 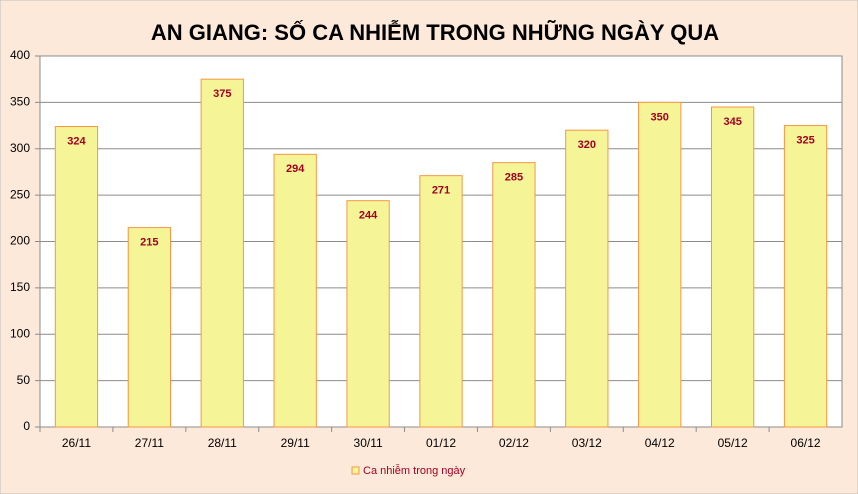 I want to click on x-tick-label: 01/12, so click(x=441, y=443).